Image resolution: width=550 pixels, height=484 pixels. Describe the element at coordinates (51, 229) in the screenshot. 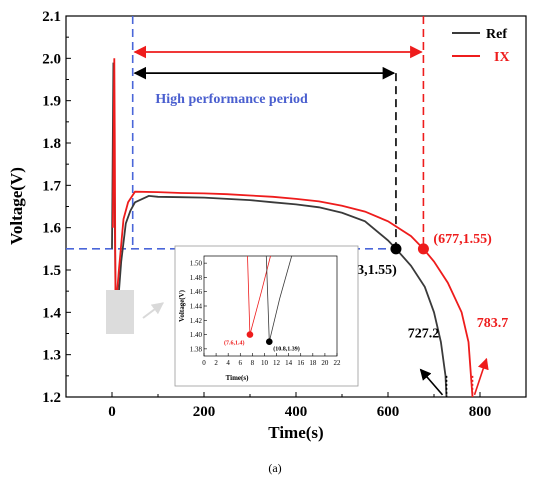

I see `y-tick-label: 1.6` at that location.